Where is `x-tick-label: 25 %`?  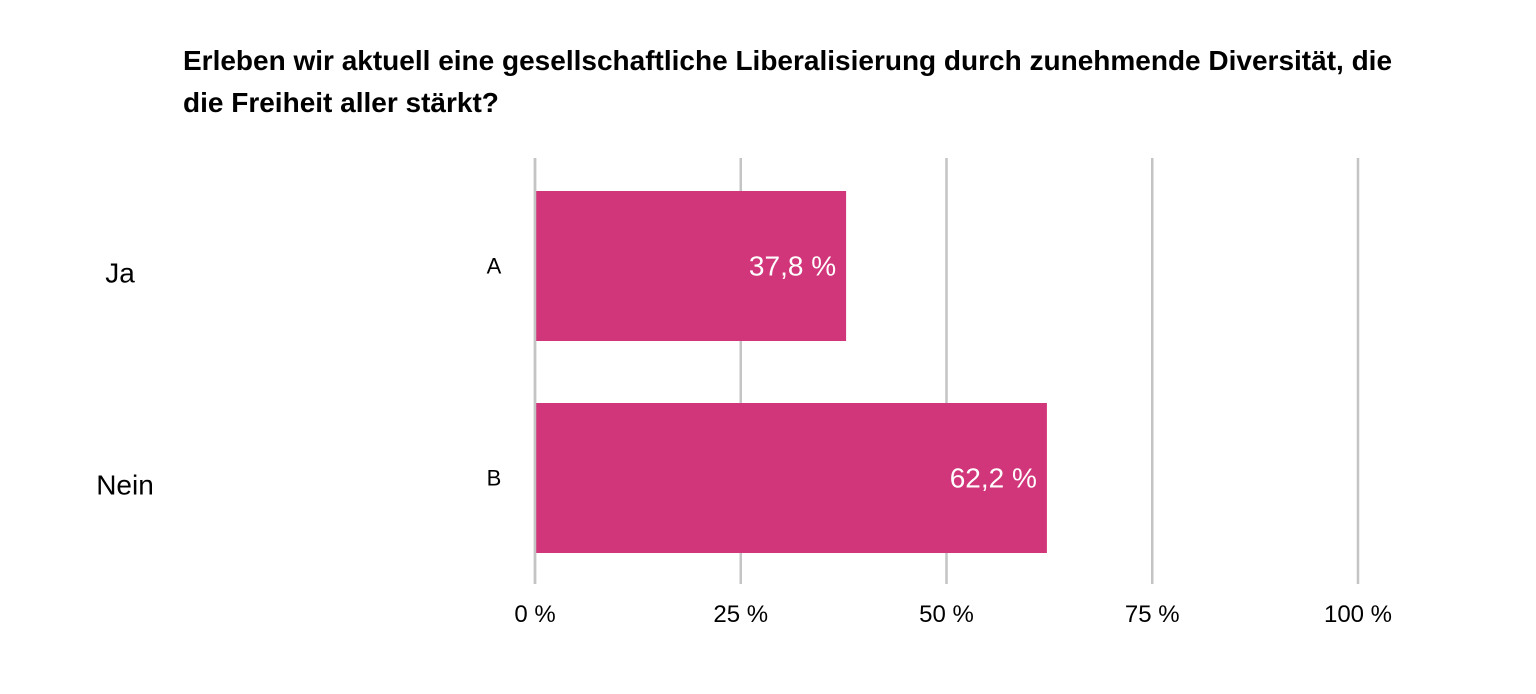
x-tick-label: 25 % is located at coordinates (740, 614).